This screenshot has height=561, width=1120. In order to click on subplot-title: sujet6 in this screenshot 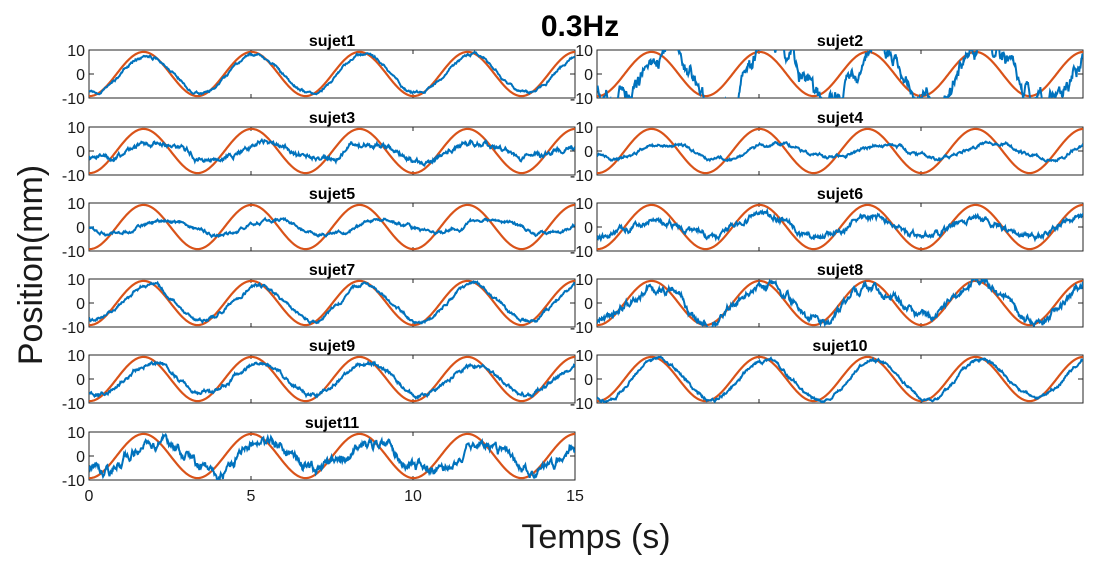, I will do `click(840, 194)`.